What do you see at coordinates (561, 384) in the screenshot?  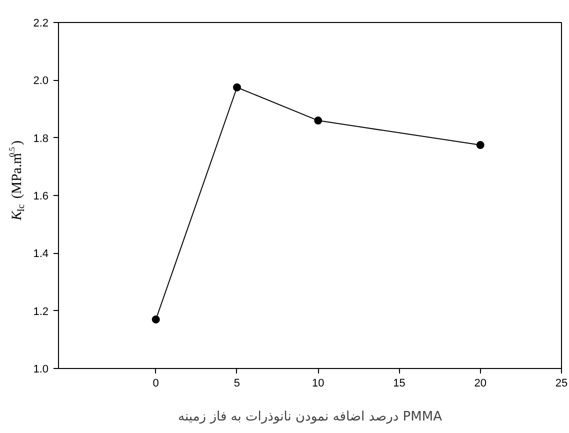 I see `x-tick-label: 25` at bounding box center [561, 384].